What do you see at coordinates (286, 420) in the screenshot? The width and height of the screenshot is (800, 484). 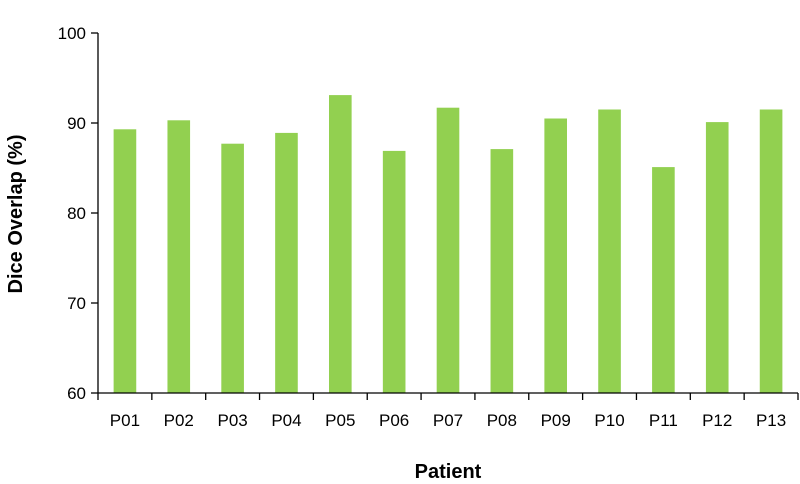 I see `x-tick-label-p04: P04` at bounding box center [286, 420].